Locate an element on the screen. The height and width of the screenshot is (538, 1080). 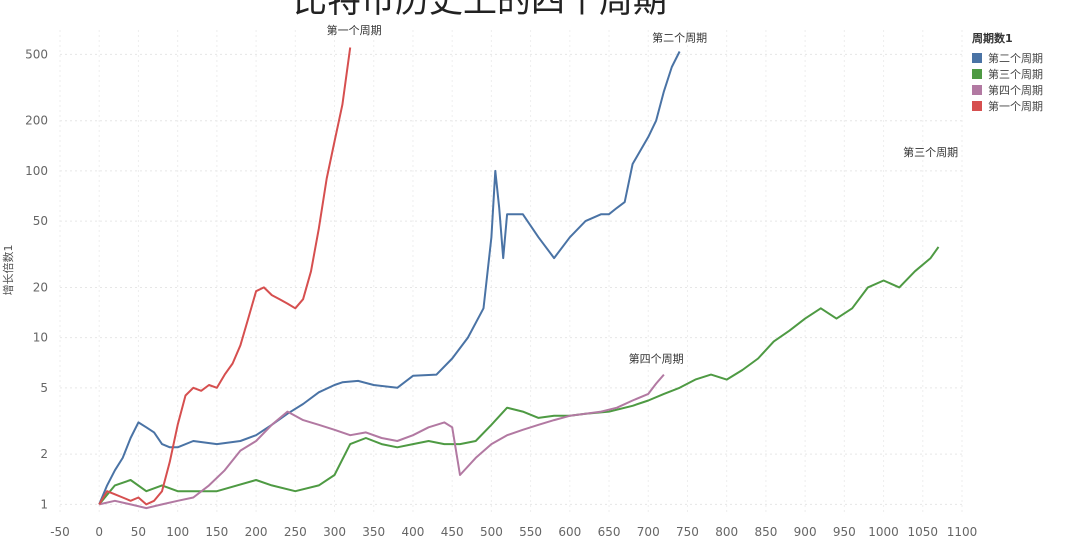
y-tick-label: 2 is located at coordinates (44, 454).